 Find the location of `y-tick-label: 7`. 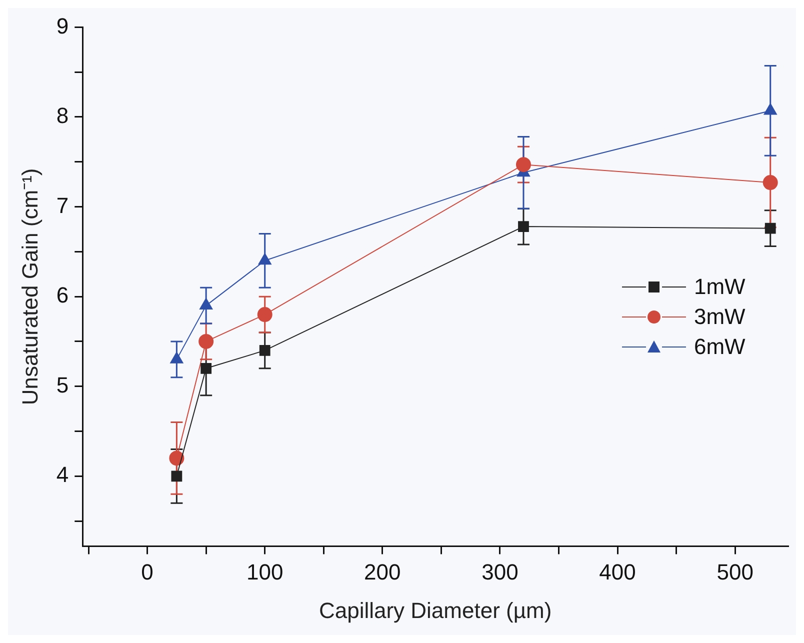

y-tick-label: 7 is located at coordinates (62, 205).